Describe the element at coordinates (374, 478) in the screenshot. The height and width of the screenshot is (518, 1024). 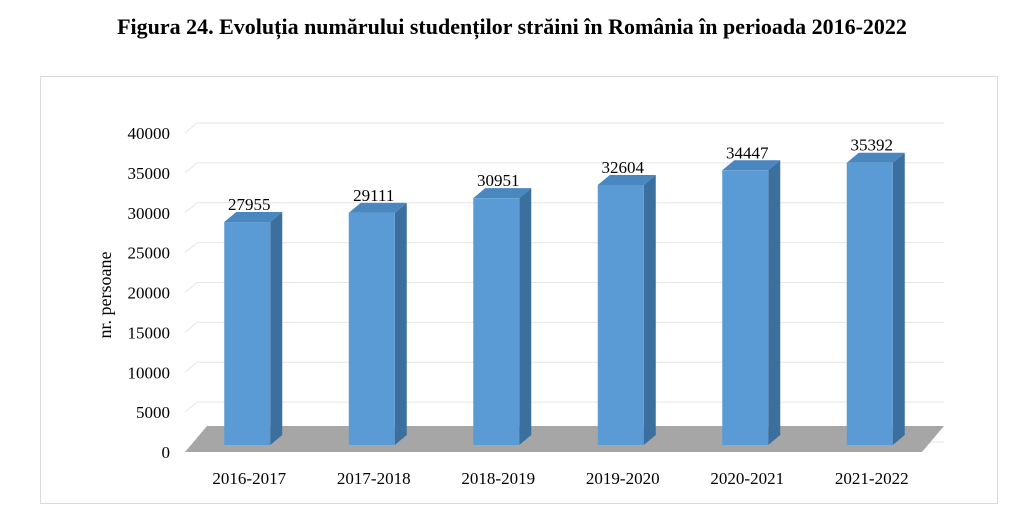
I see `x-tick-label: 2017-2018` at that location.